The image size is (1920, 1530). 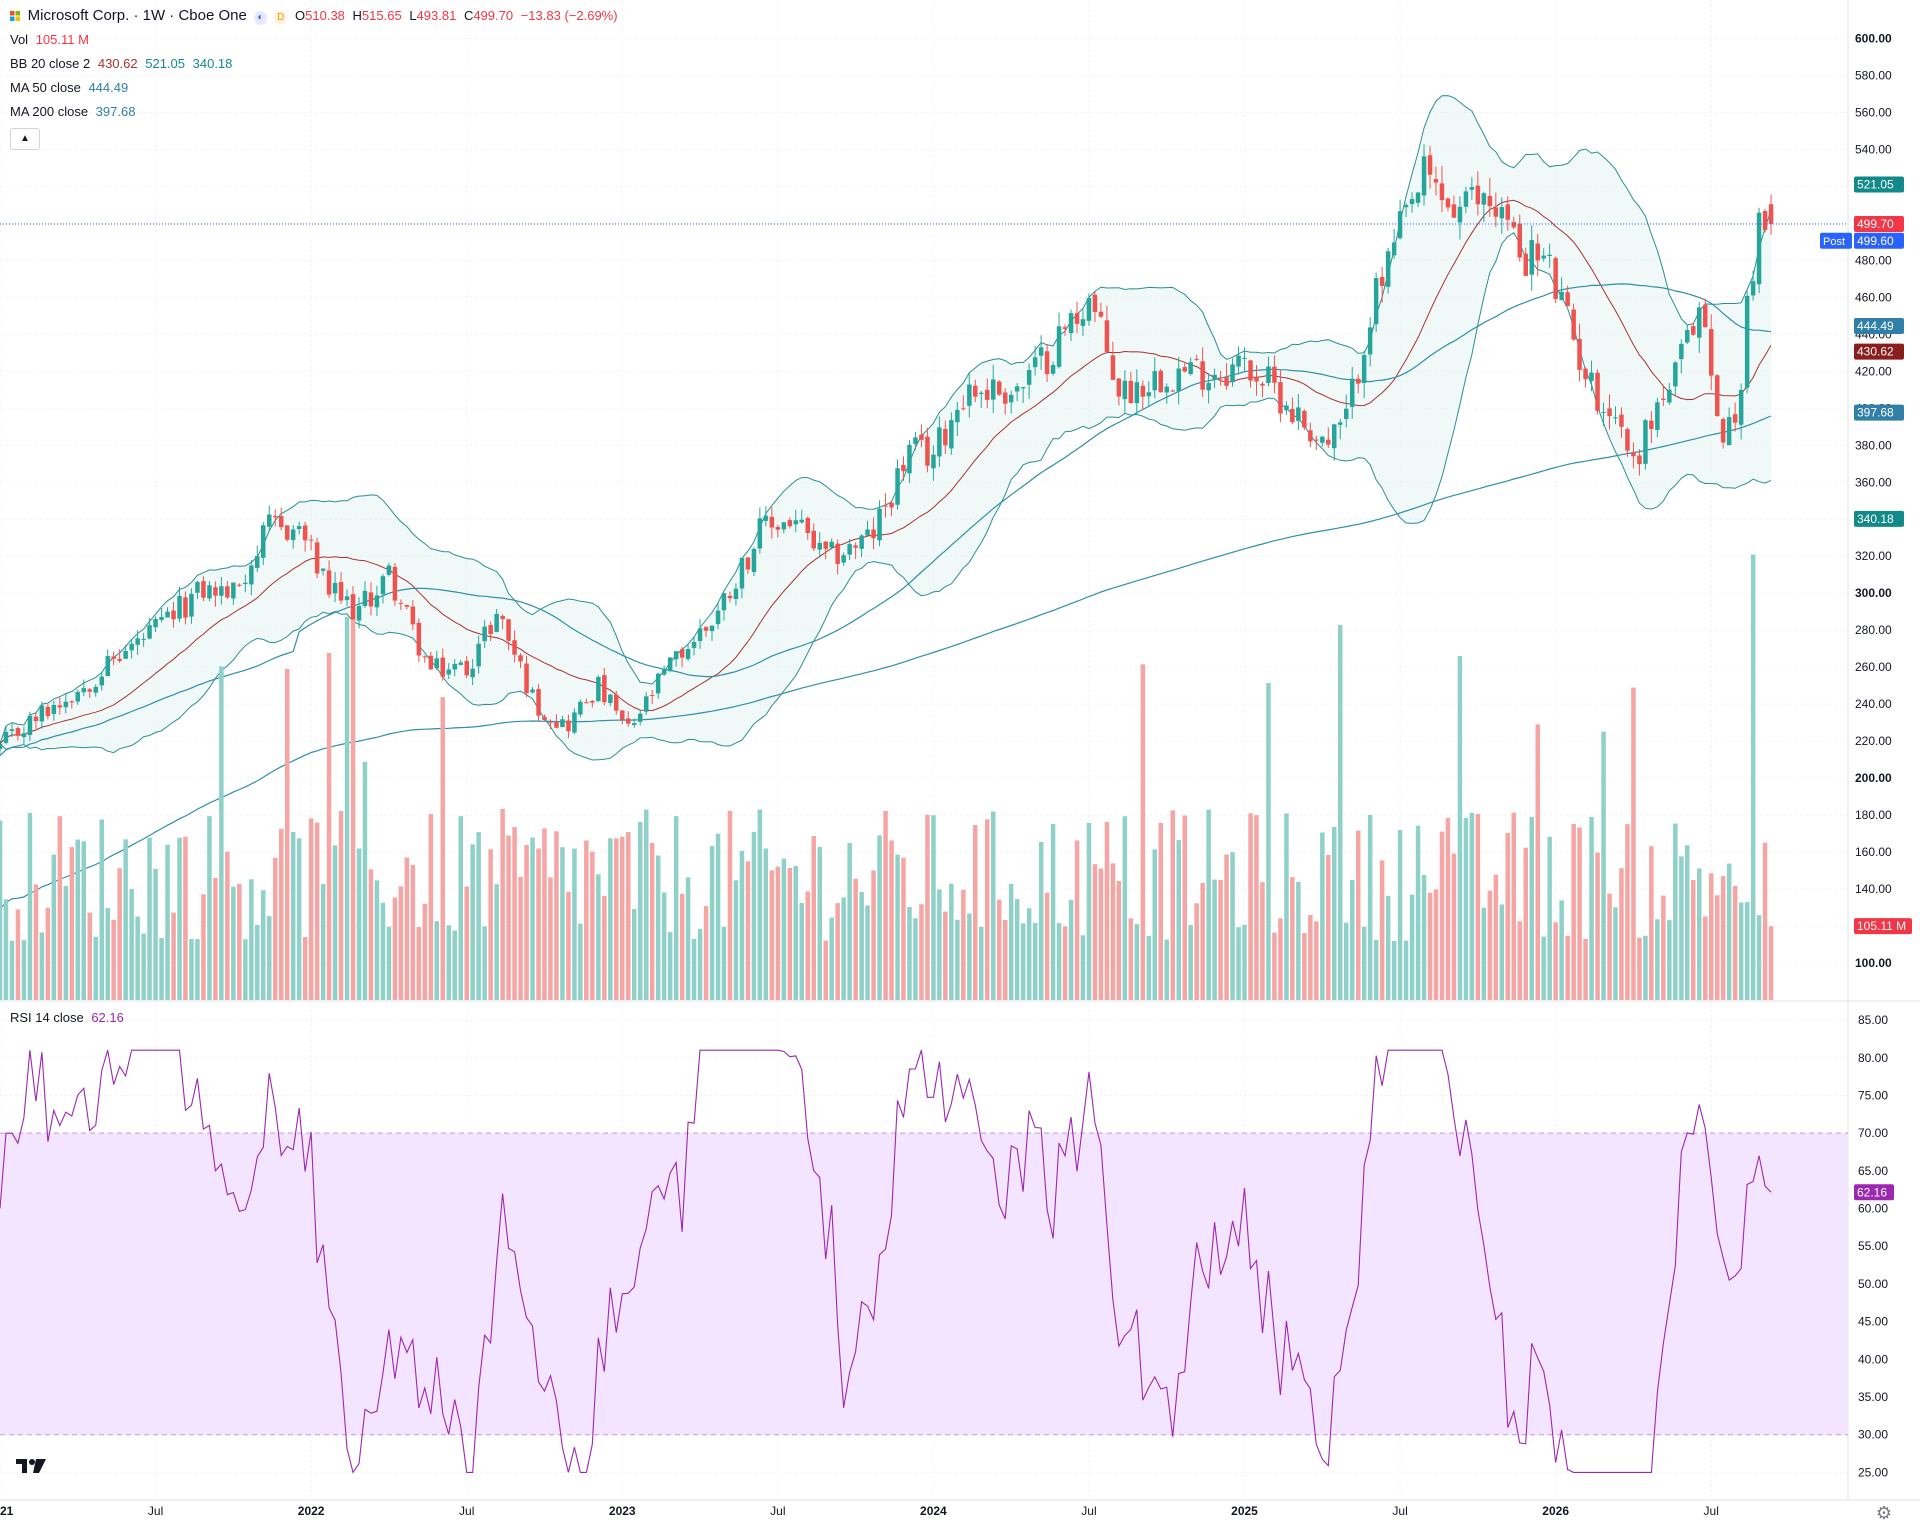 I want to click on change-value: −13.83 (−2.69%), so click(x=569, y=15).